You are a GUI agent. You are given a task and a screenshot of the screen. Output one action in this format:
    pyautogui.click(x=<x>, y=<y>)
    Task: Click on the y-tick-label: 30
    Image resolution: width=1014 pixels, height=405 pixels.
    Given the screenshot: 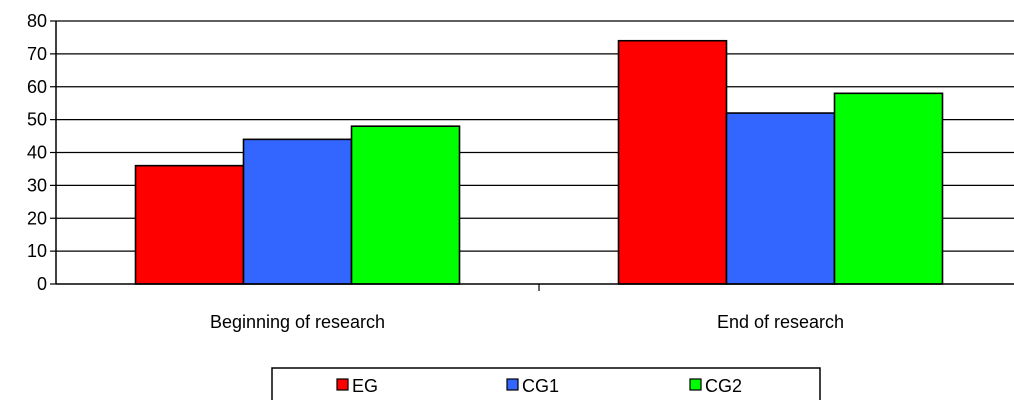 What is the action you would take?
    pyautogui.click(x=37, y=185)
    